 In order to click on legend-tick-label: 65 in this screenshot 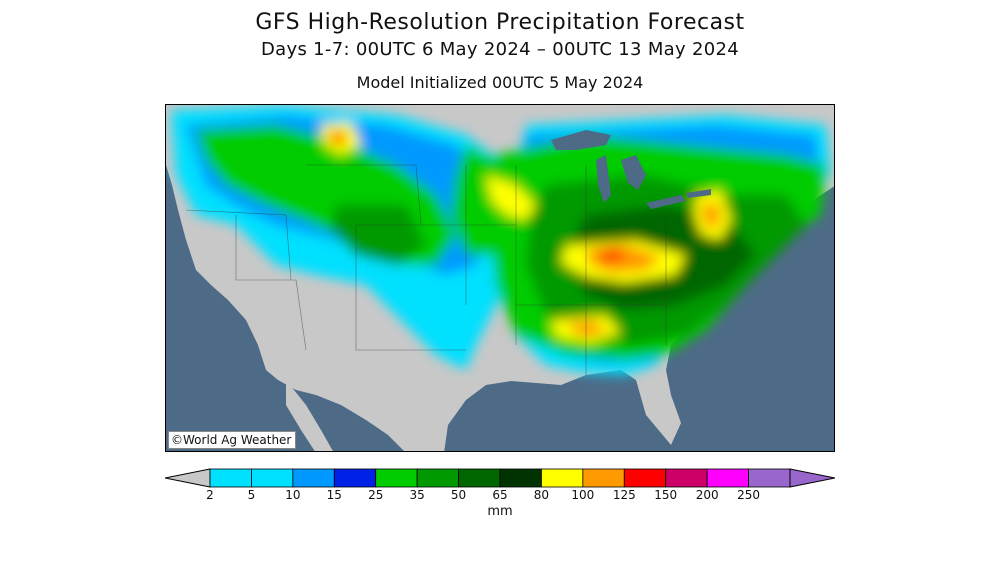, I will do `click(500, 495)`.